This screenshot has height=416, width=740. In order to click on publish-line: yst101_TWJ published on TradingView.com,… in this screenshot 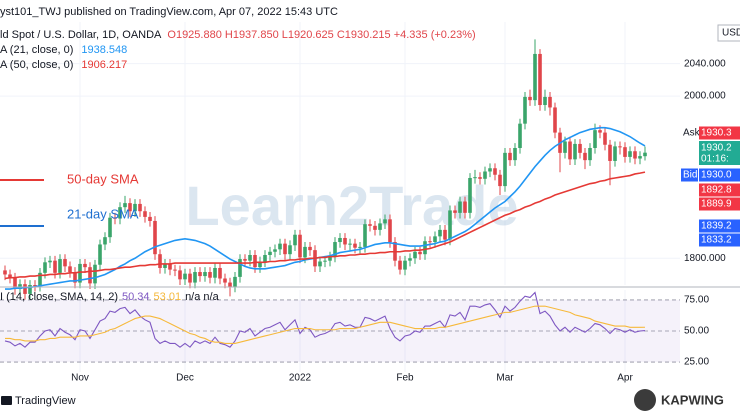, I will do `click(169, 12)`.